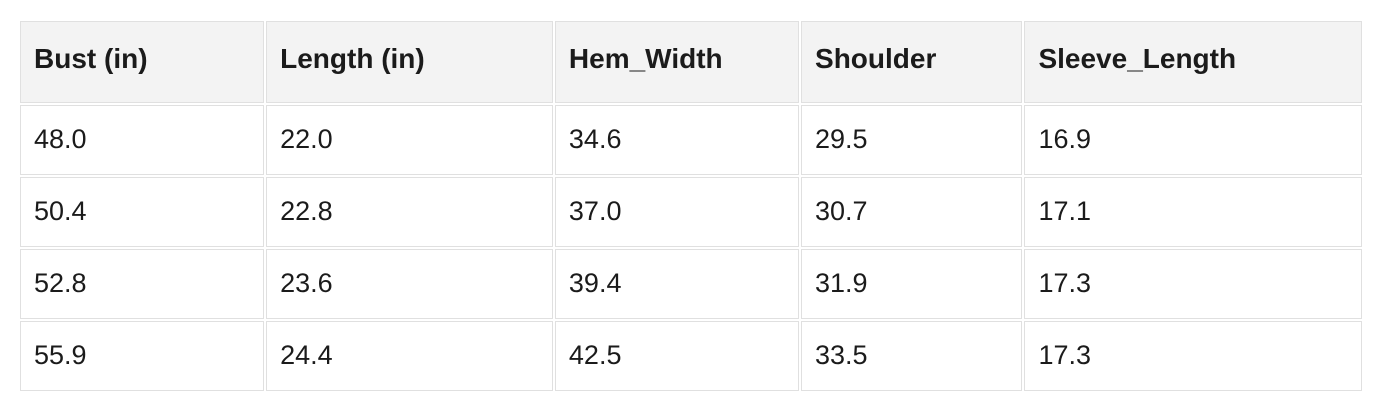  What do you see at coordinates (409, 212) in the screenshot?
I see `table-cell: 22.8` at bounding box center [409, 212].